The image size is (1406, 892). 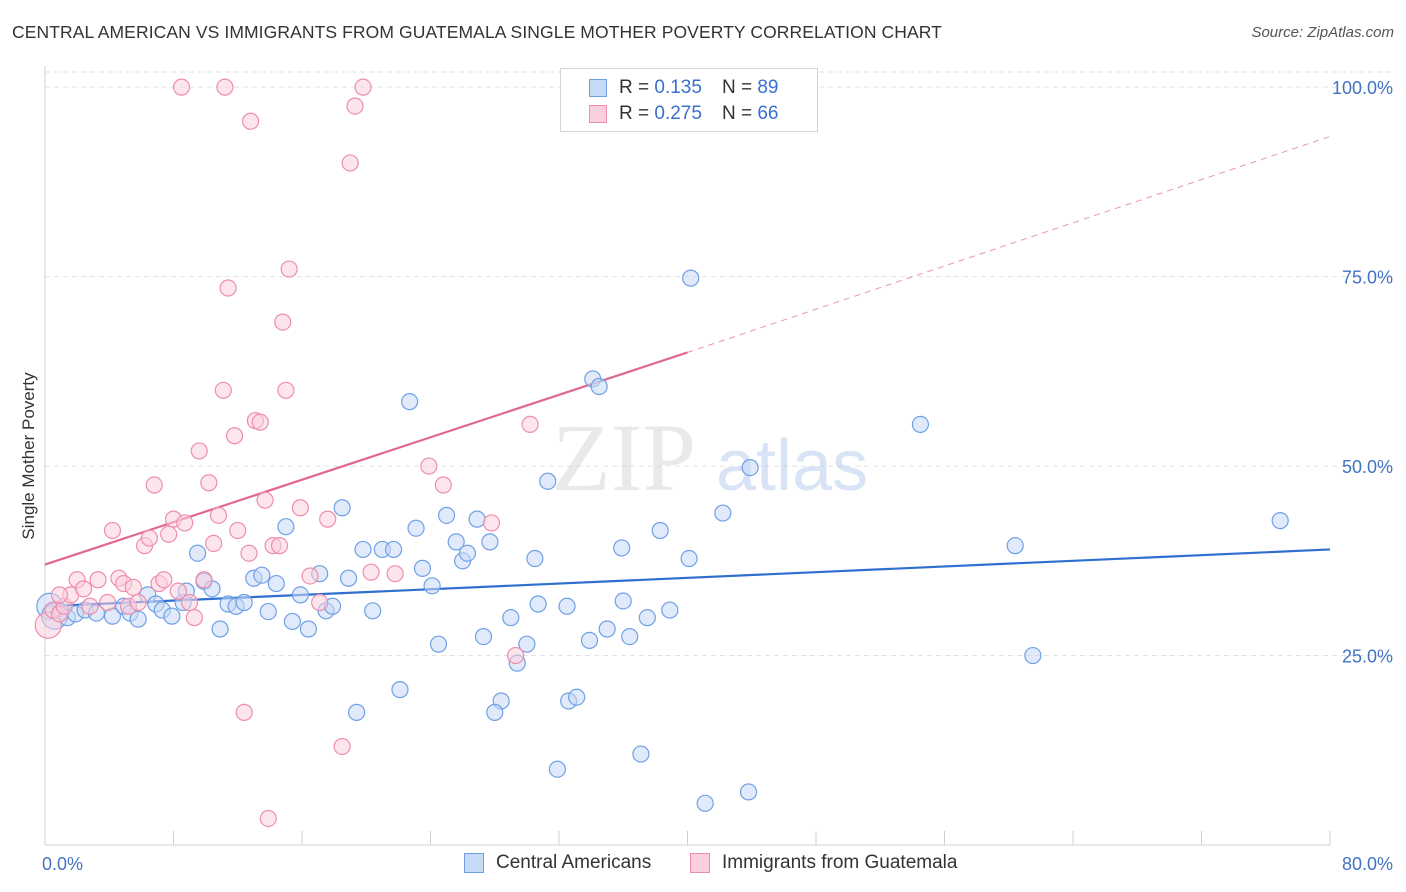 What do you see at coordinates (1362, 88) in the screenshot?
I see `y-tick-label: 100.0%` at bounding box center [1362, 88].